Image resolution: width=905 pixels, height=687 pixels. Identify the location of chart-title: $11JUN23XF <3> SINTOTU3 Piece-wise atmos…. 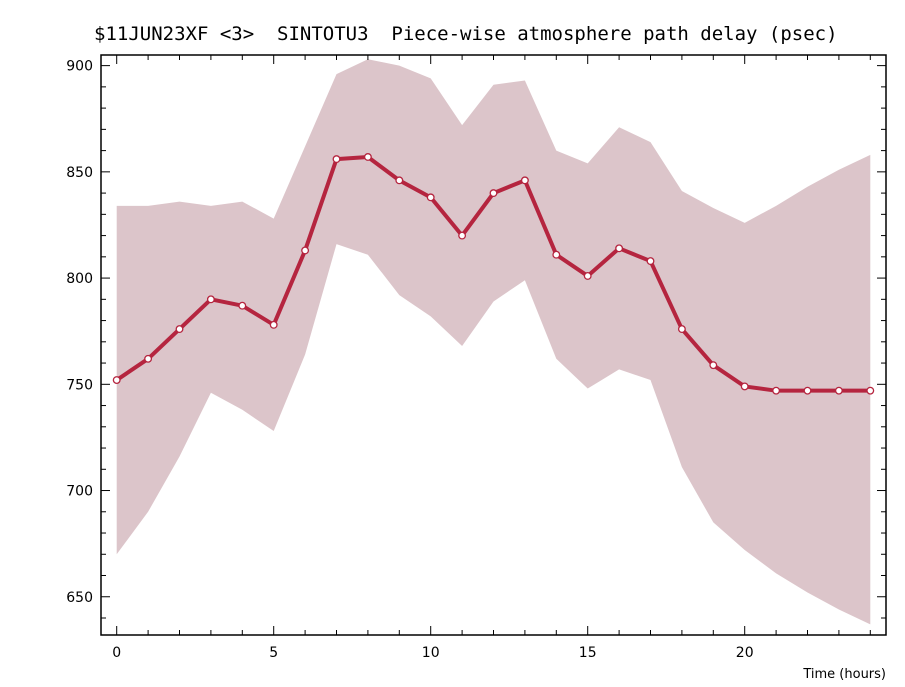
(466, 34).